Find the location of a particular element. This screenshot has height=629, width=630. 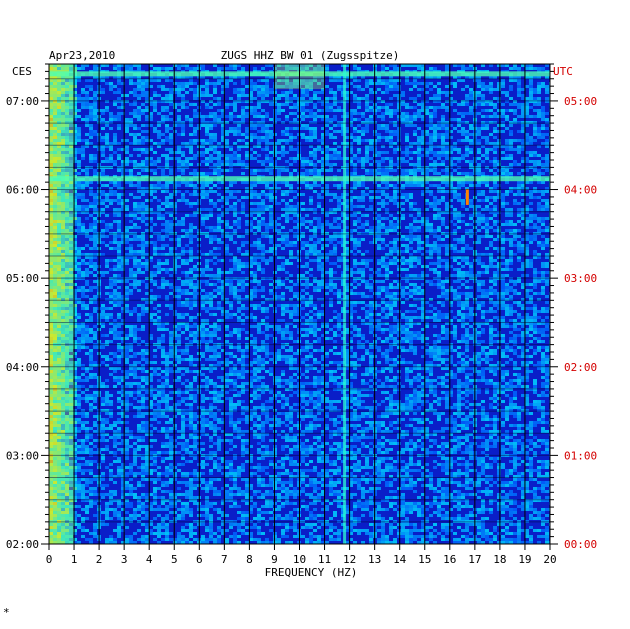

x-tick-label: 17 is located at coordinates (474, 559).